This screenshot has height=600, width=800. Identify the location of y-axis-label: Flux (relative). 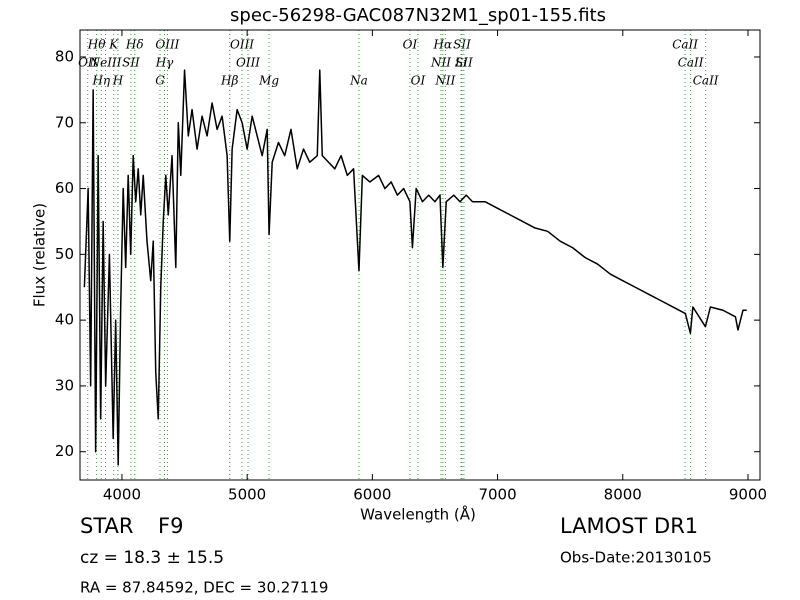
(40, 255).